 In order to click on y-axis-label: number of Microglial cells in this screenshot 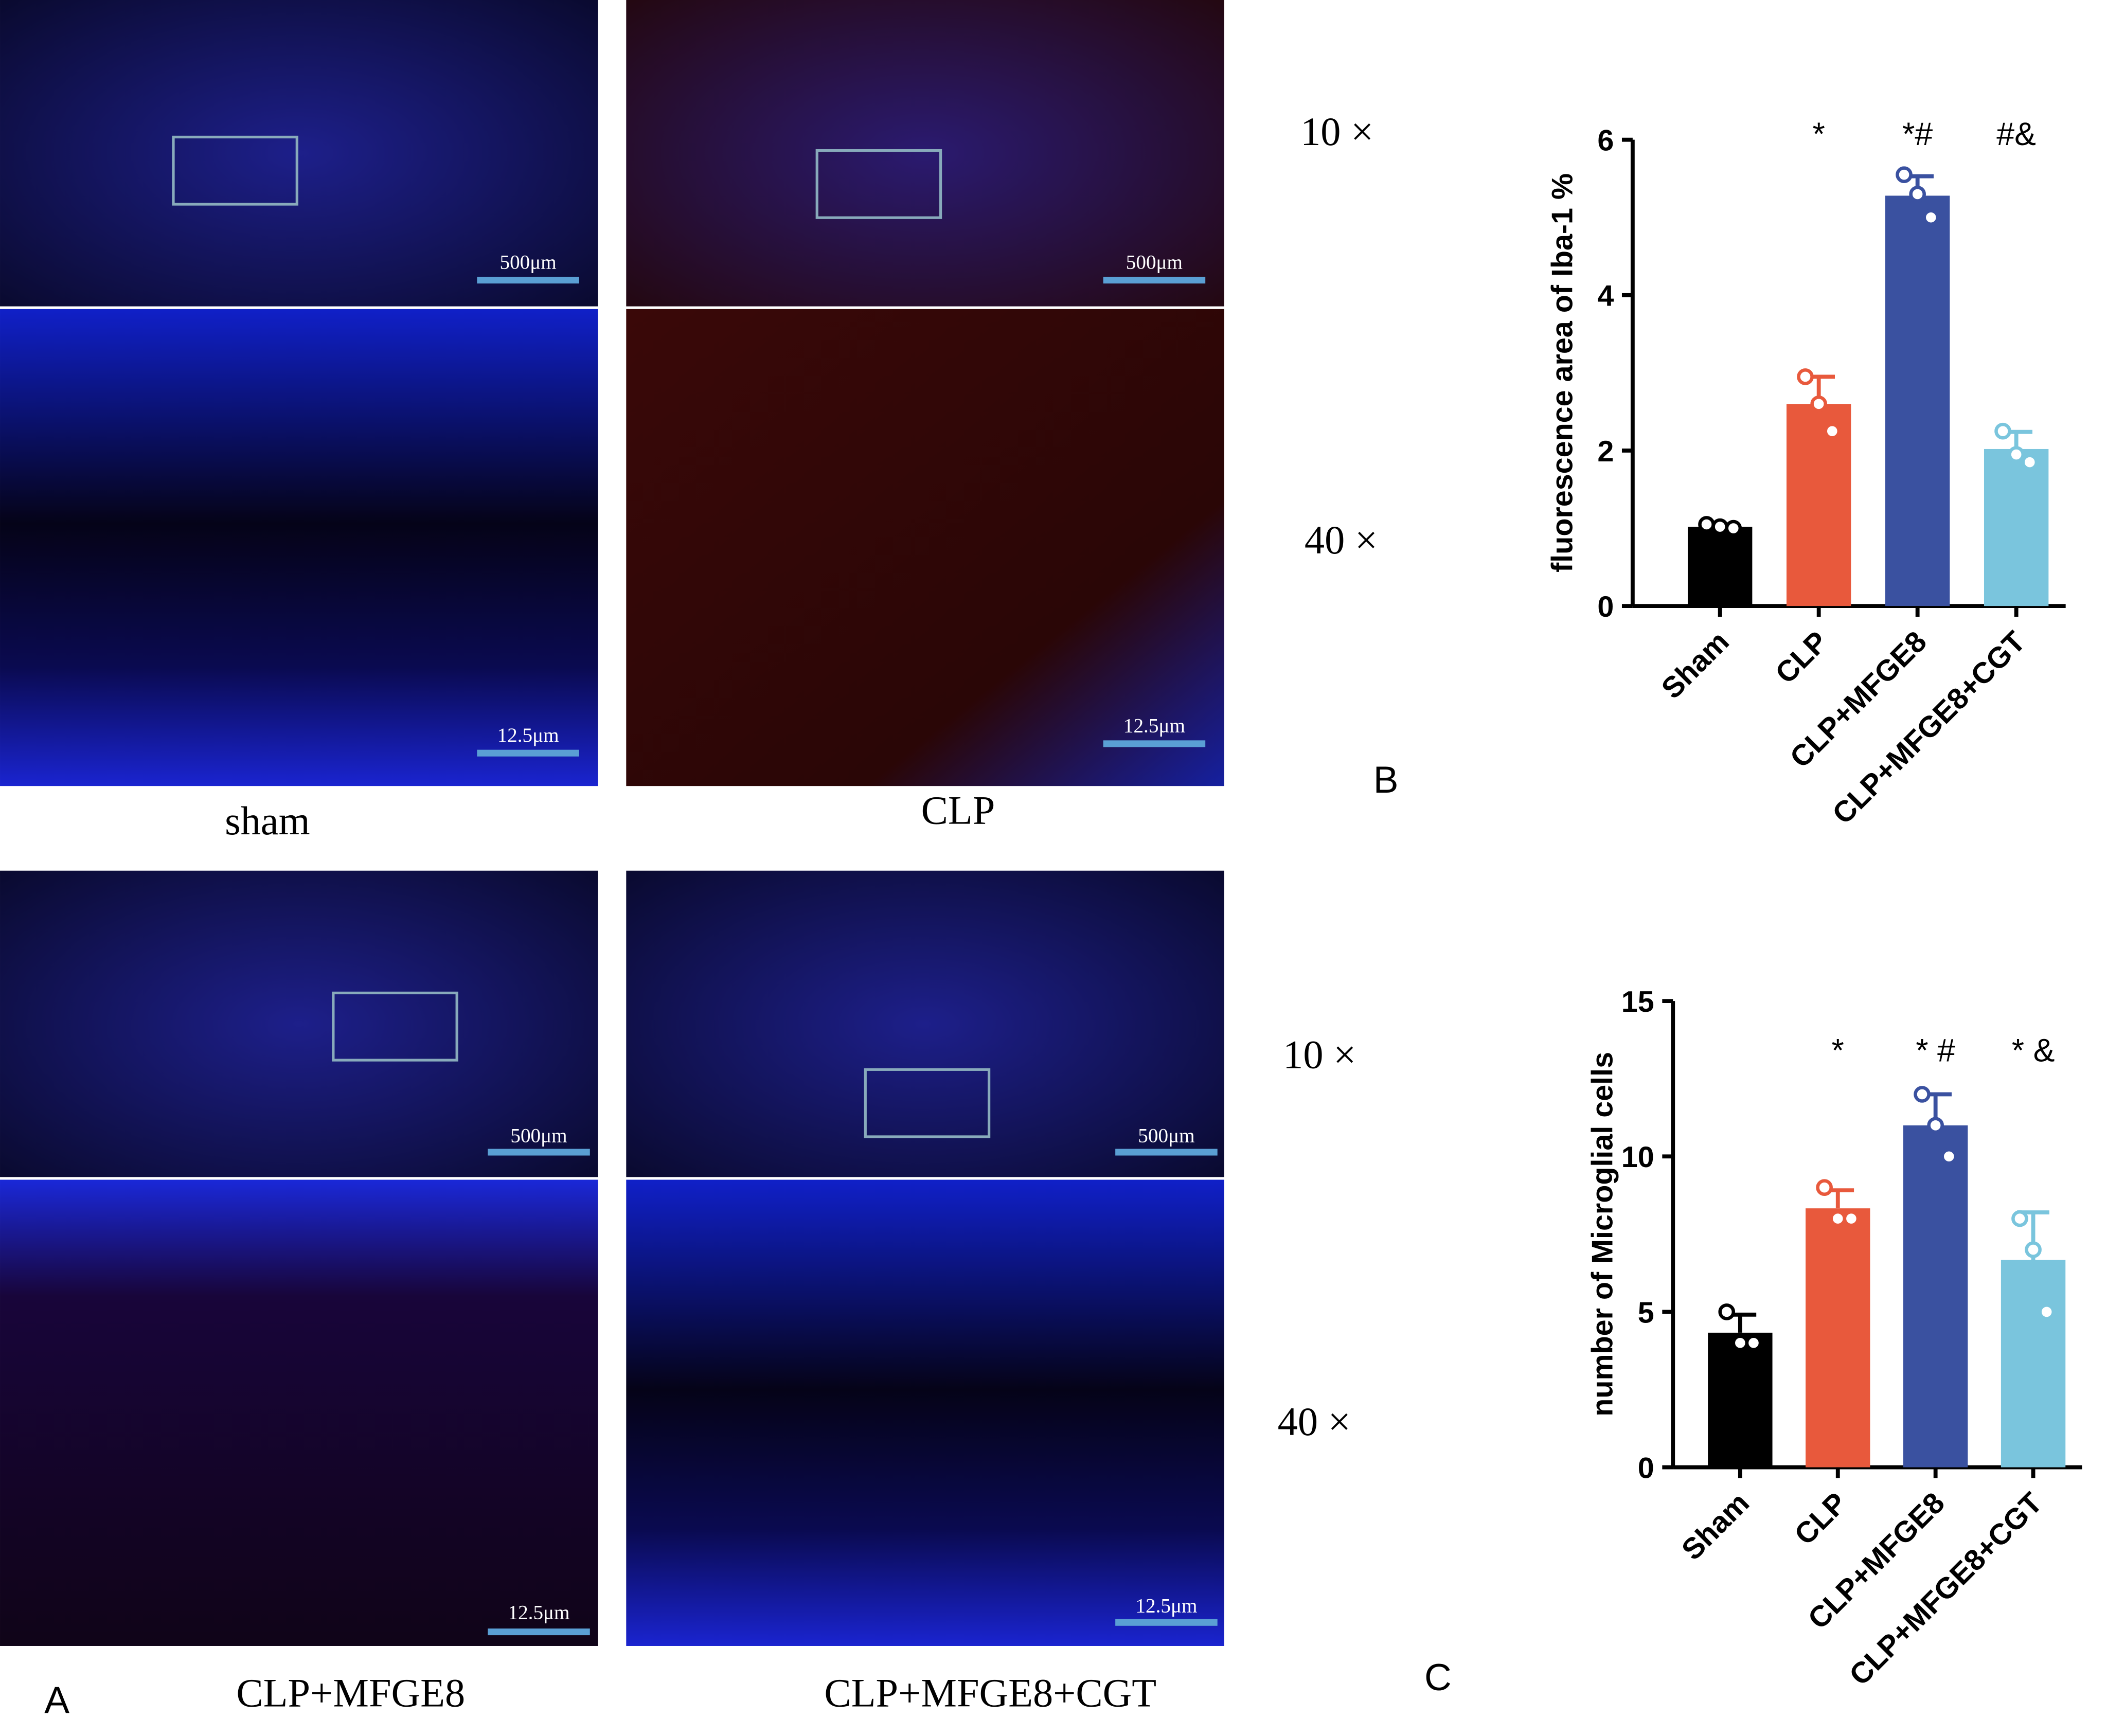, I will do `click(1602, 1234)`.